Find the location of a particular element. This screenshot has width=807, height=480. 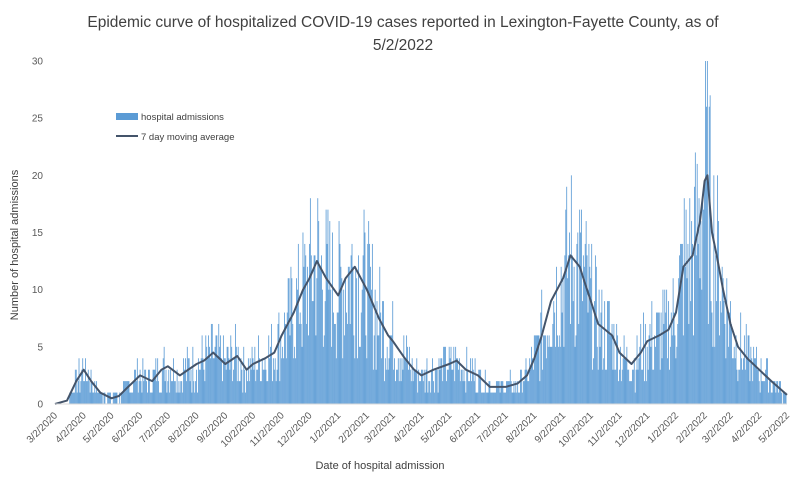

legend-bar-swatch is located at coordinates (127, 116).